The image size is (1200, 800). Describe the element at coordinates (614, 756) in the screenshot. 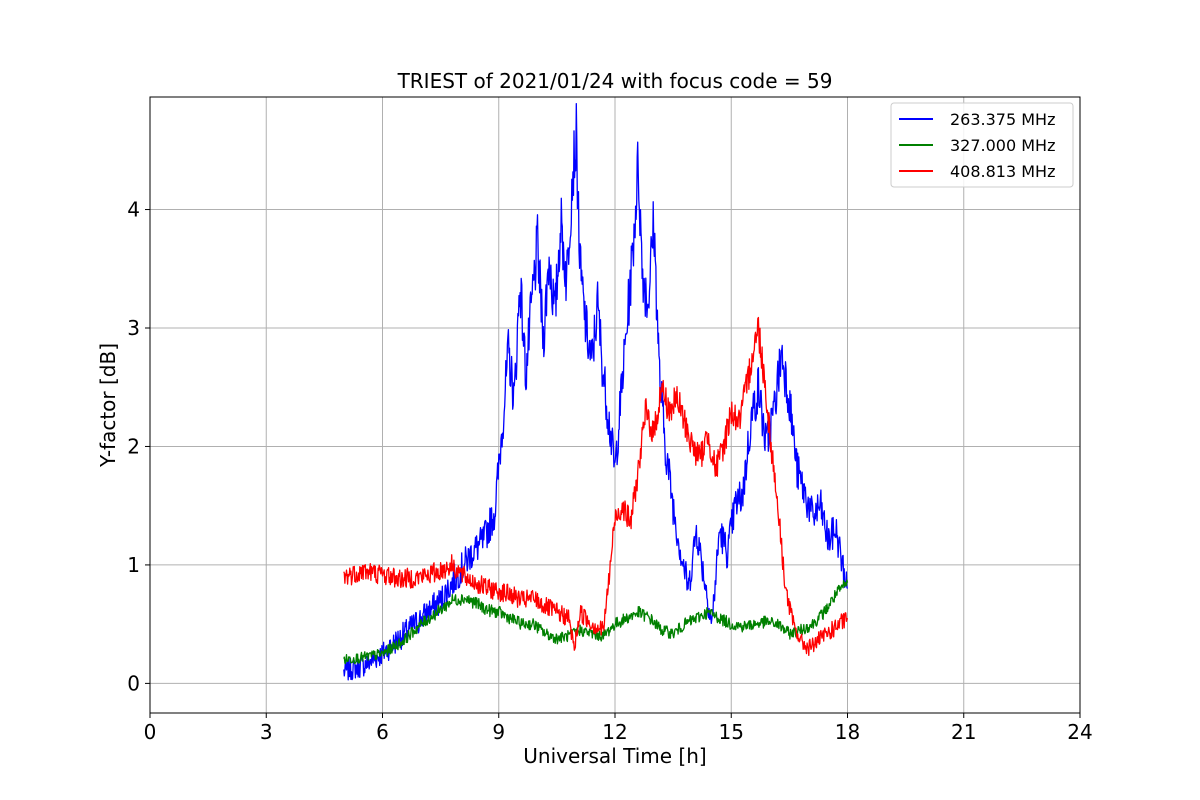

I see `x-axis-label: Universal Time [h]` at that location.